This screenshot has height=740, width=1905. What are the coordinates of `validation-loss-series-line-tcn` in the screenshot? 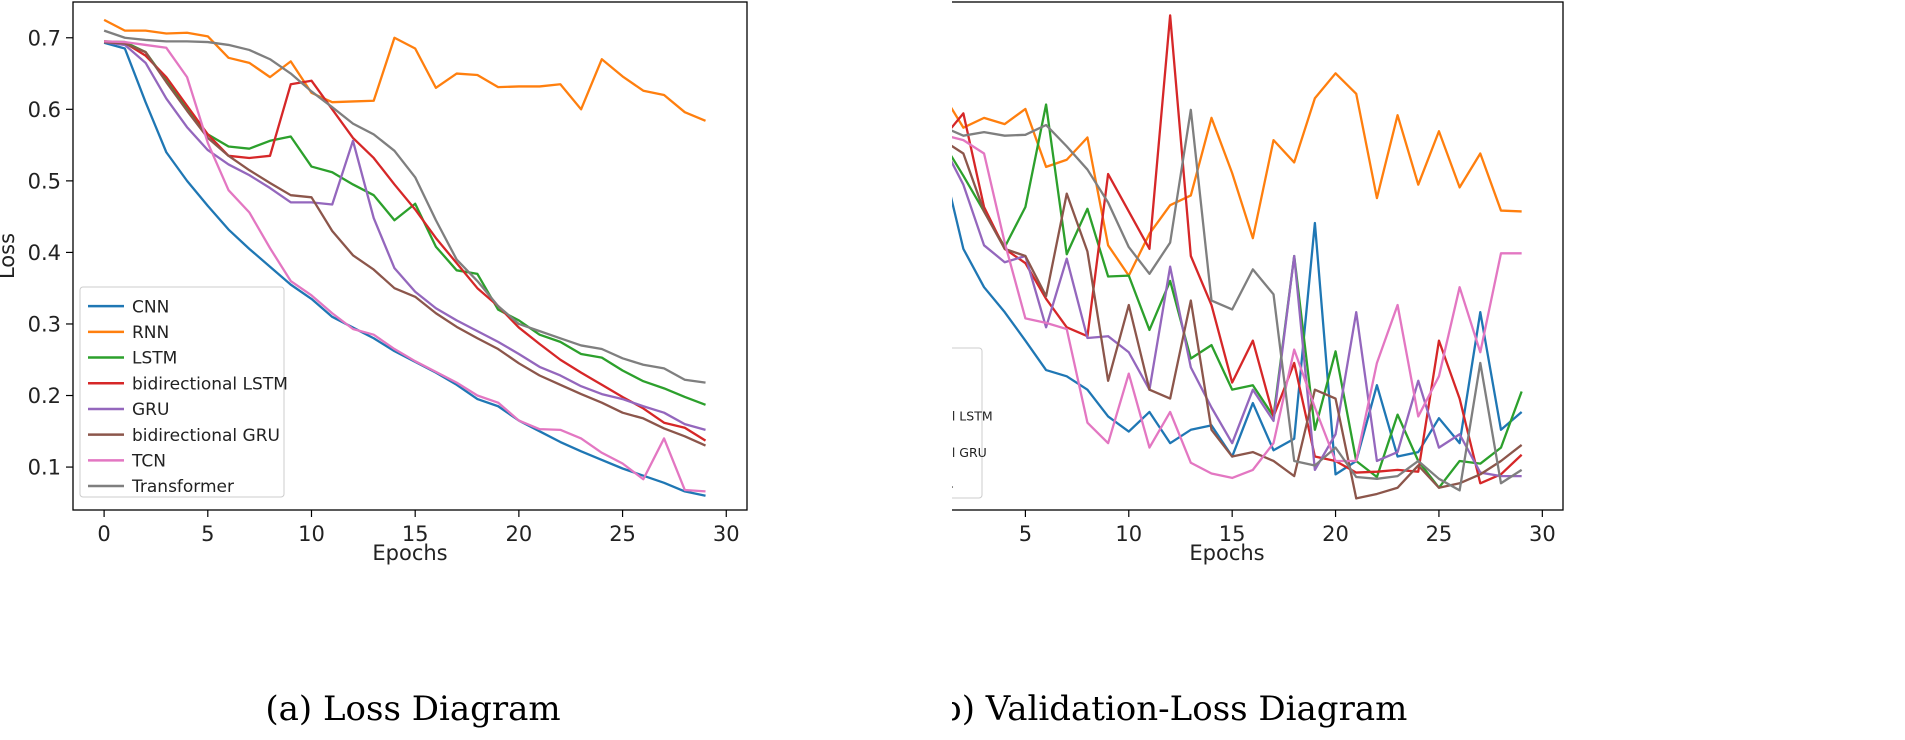 It's located at (1237, 308).